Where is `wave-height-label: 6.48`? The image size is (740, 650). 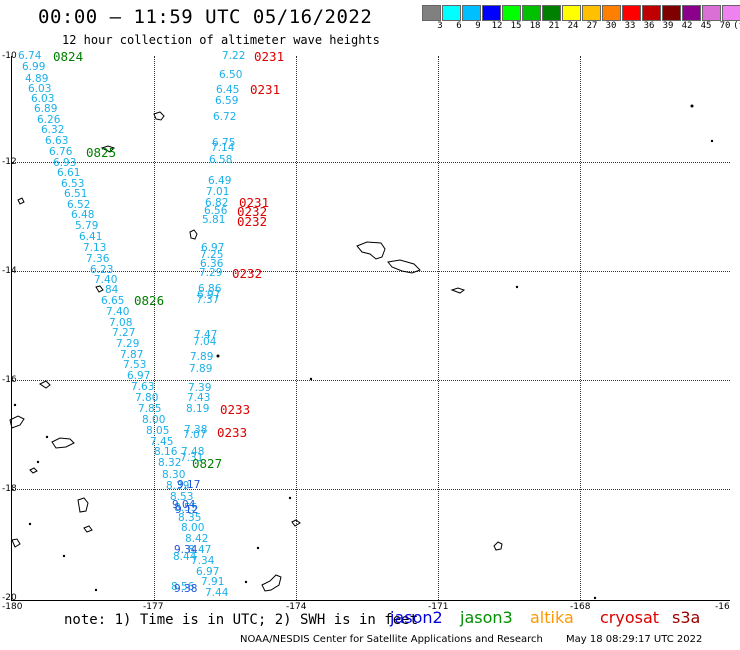 wave-height-label: 6.48 is located at coordinates (83, 215).